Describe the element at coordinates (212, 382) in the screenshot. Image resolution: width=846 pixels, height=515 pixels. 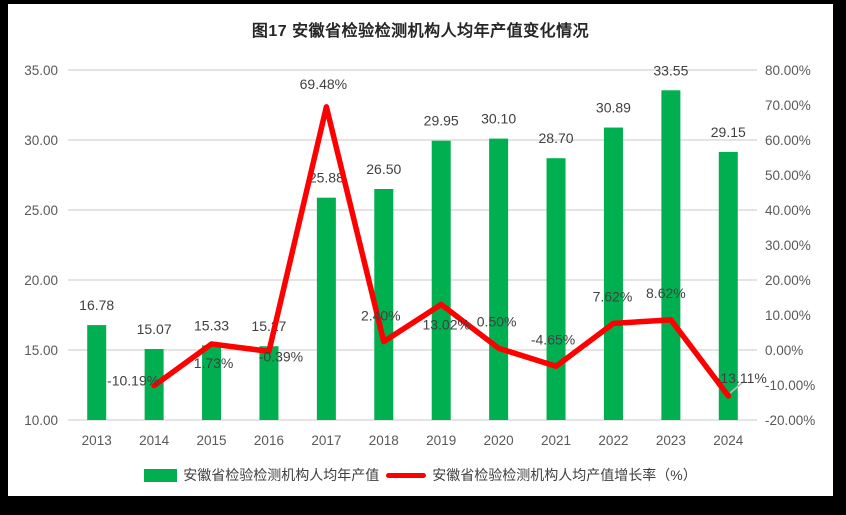
I see `bar-2015` at that location.